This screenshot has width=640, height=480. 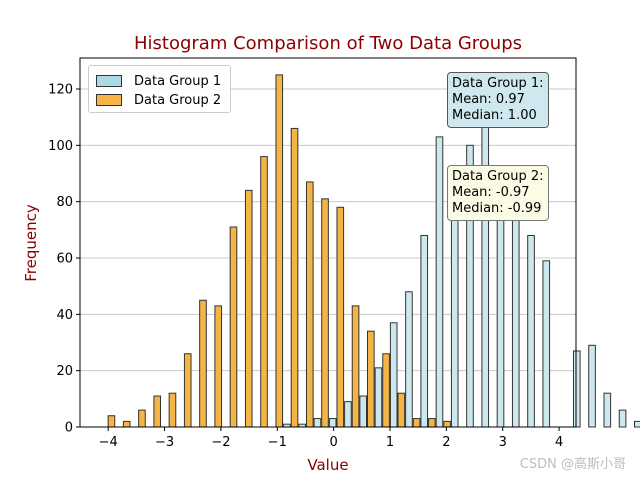 I want to click on stats-annotation-group-1: Data Group 1: Mean: 0.97 Median: 1.00, so click(x=498, y=100).